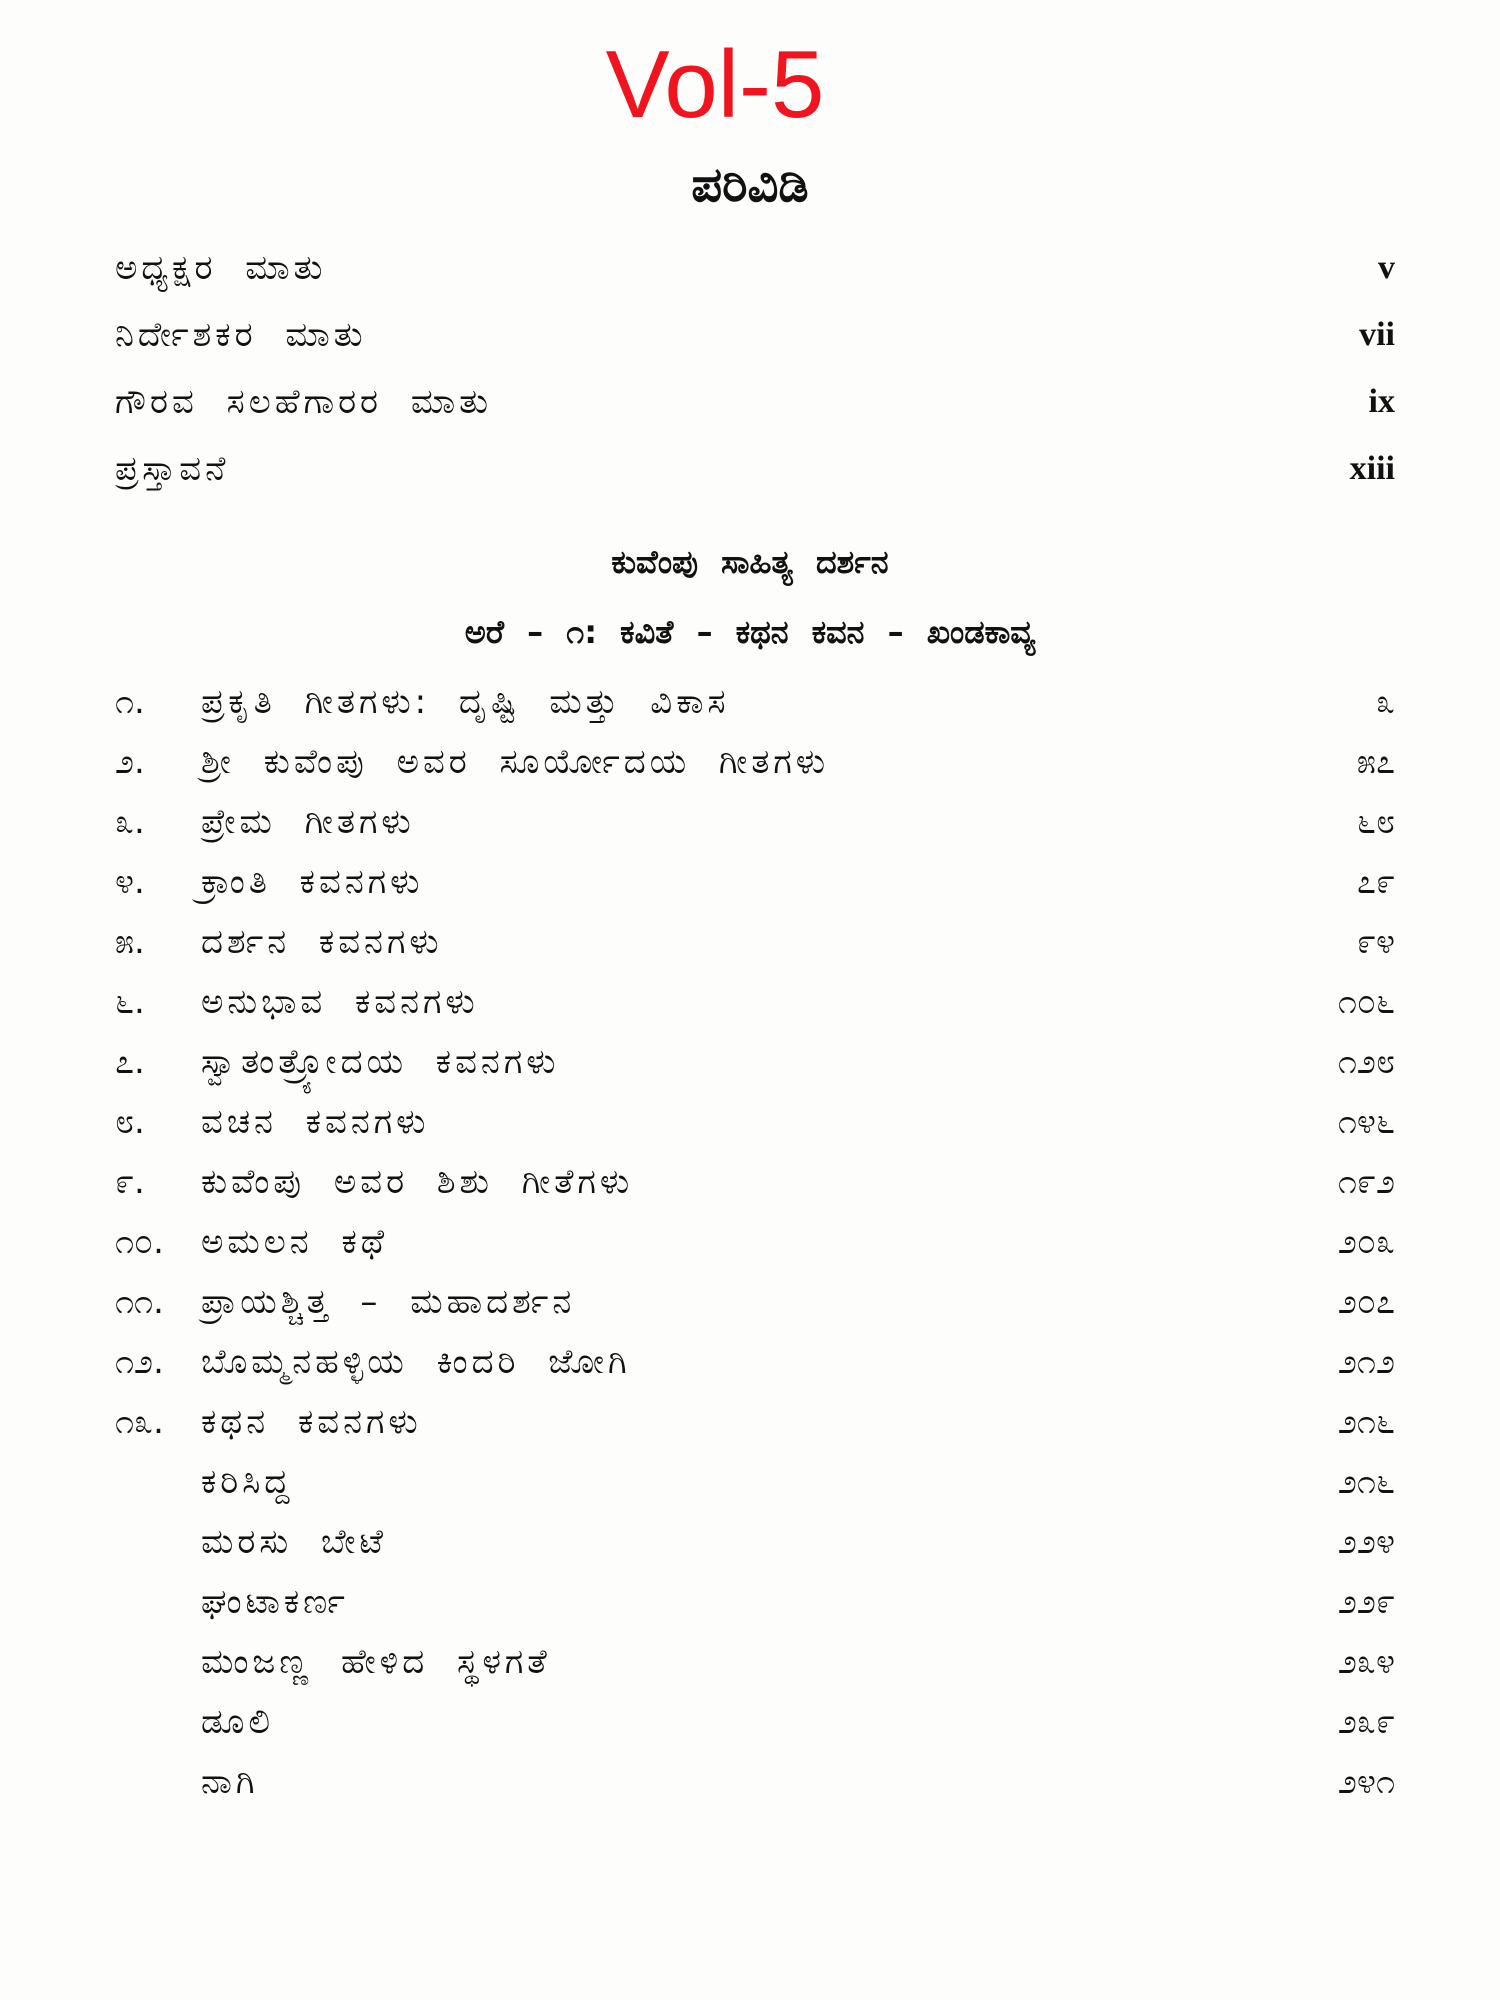  What do you see at coordinates (1366, 1062) in the screenshot?
I see `page-number: ೧೨೮` at bounding box center [1366, 1062].